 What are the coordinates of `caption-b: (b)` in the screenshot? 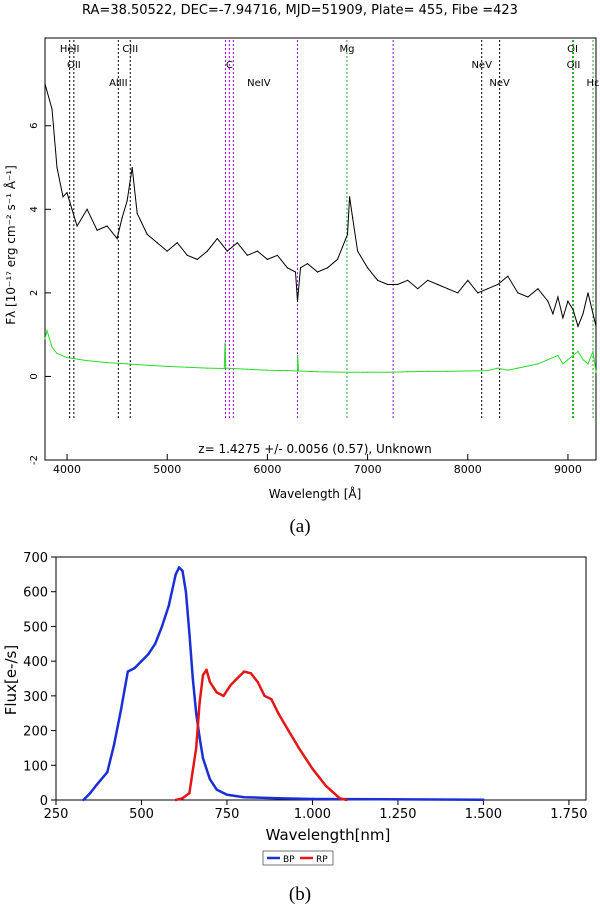 It's located at (300, 894).